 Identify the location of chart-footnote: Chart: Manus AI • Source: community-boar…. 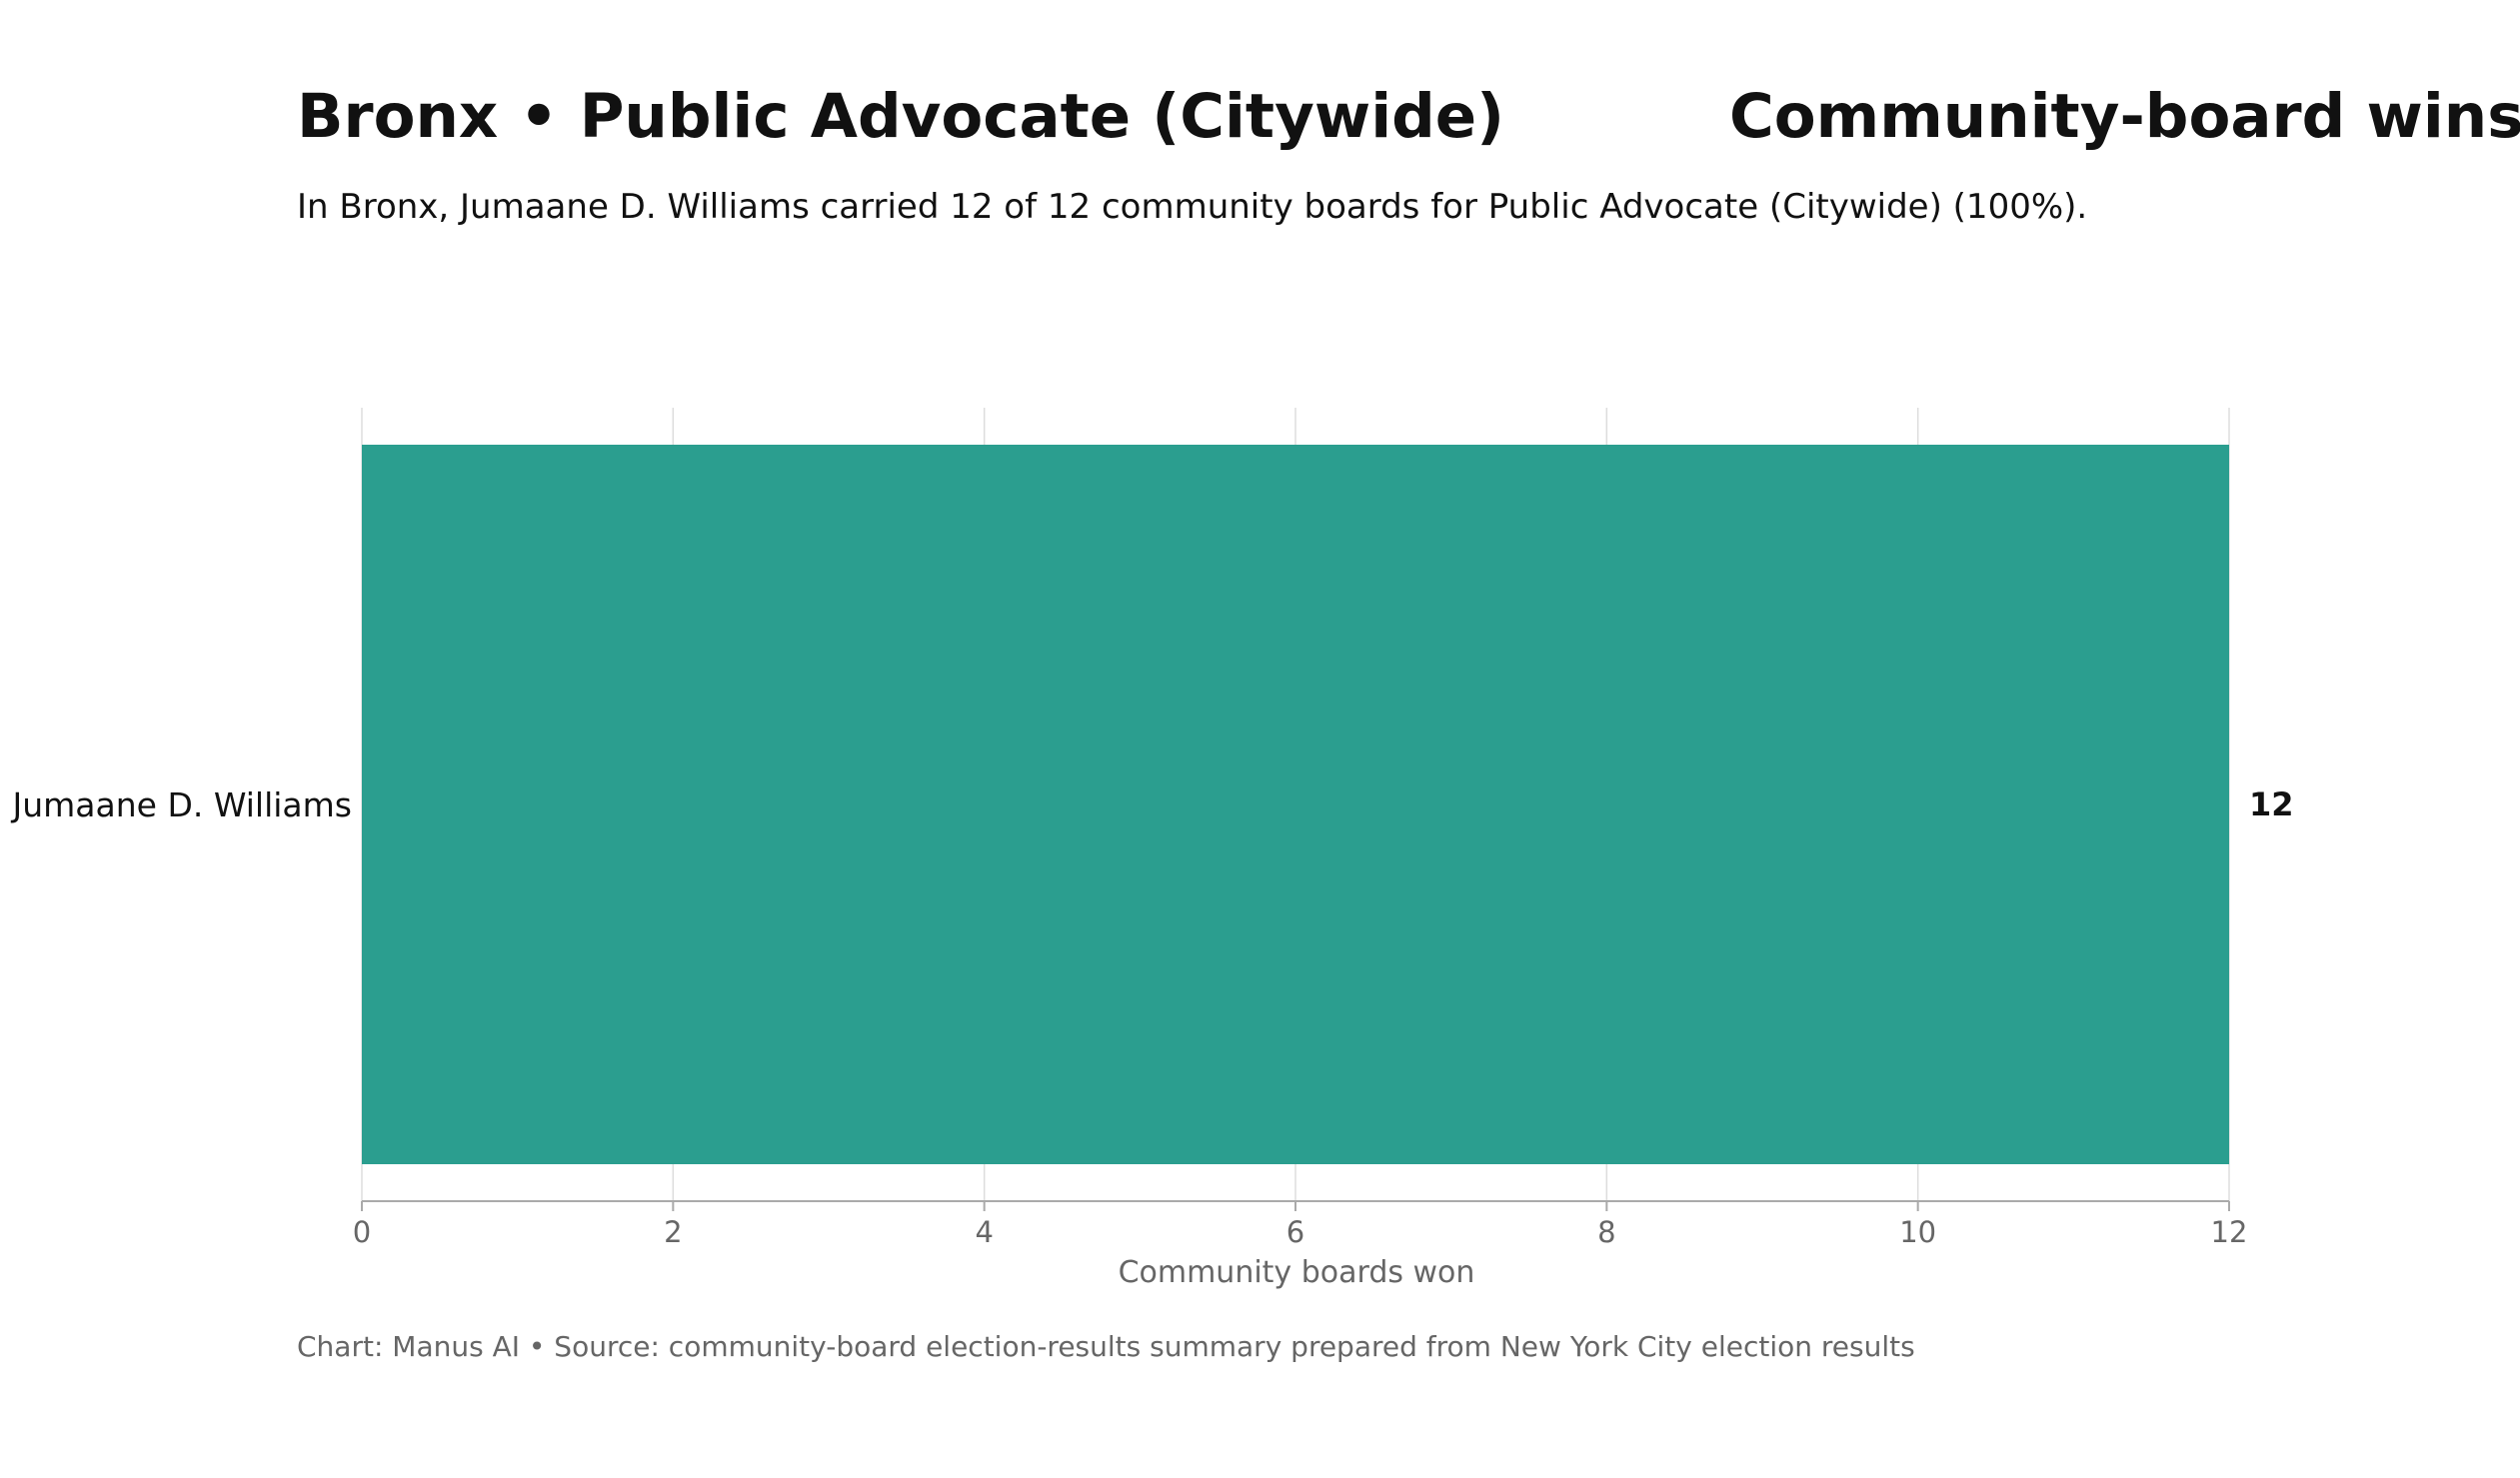
(1106, 1347).